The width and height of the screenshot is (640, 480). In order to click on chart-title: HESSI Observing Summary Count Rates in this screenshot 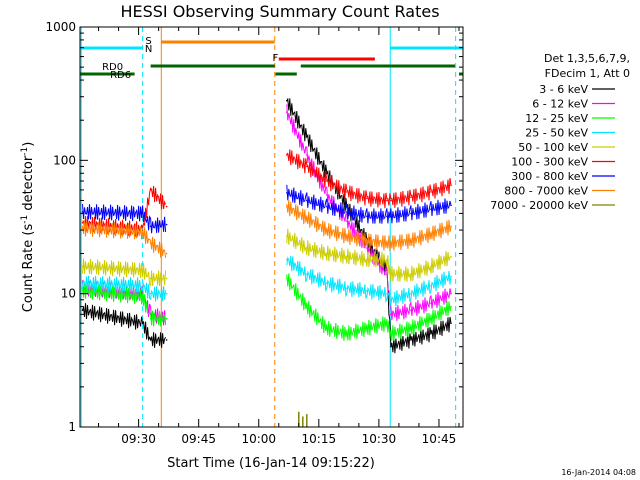, I will do `click(279, 11)`.